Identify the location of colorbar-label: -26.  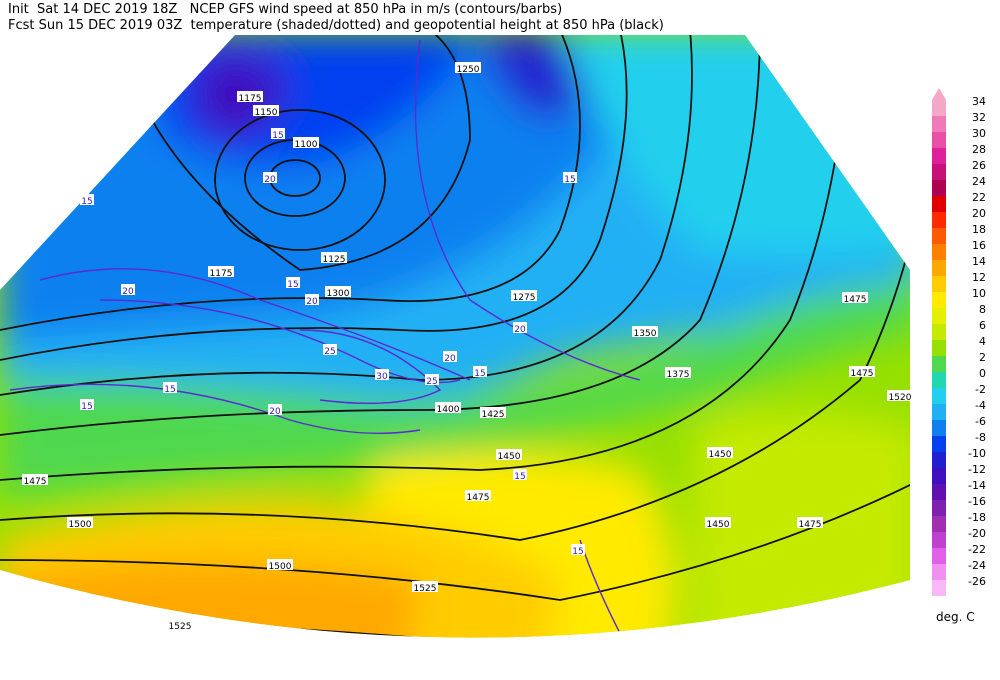
(977, 581).